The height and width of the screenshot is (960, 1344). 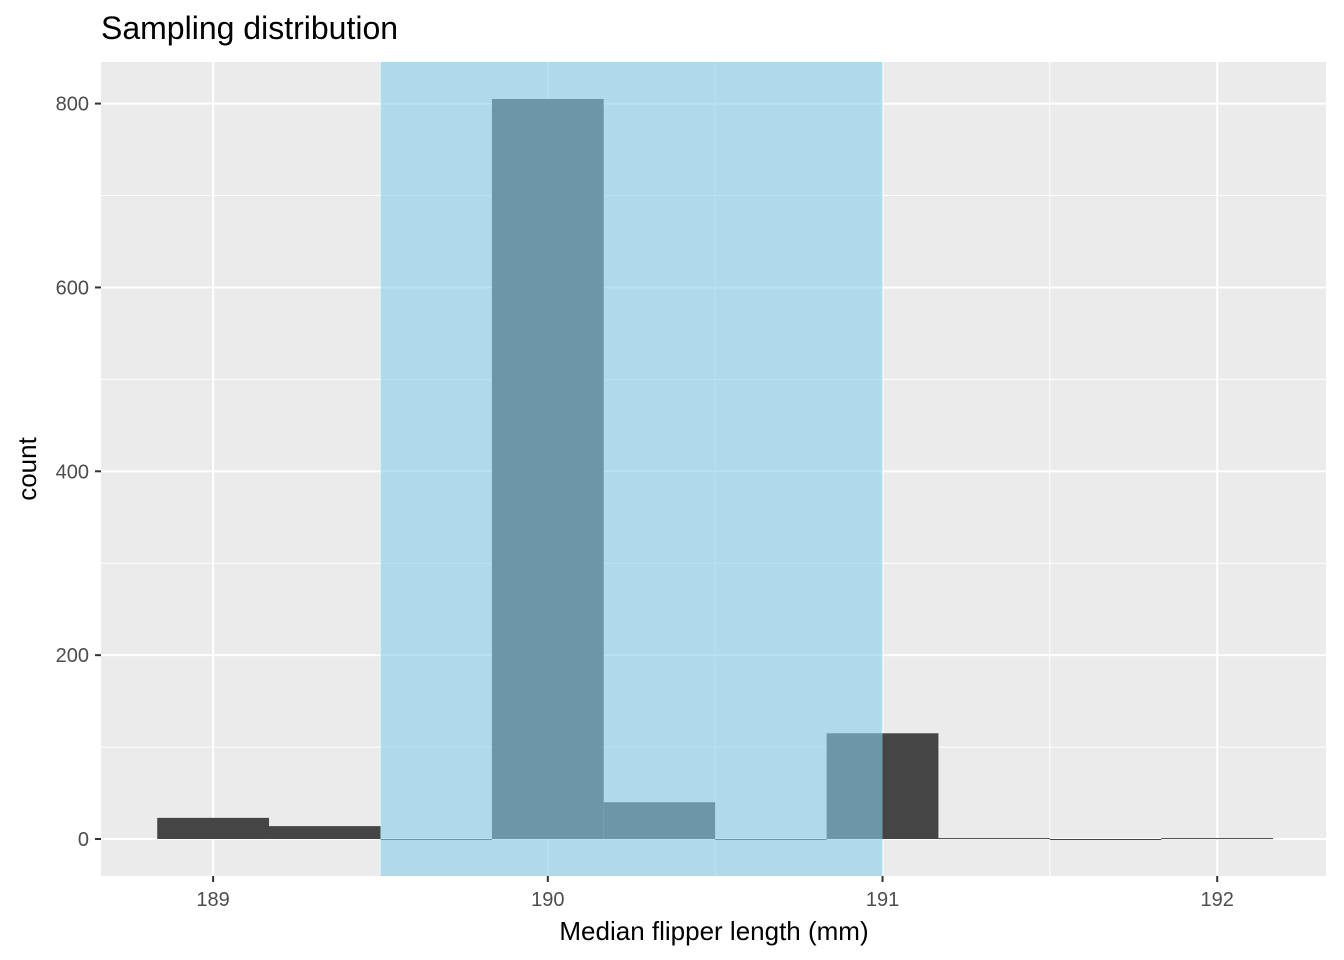 What do you see at coordinates (83, 840) in the screenshot?
I see `y-tick-label: 0` at bounding box center [83, 840].